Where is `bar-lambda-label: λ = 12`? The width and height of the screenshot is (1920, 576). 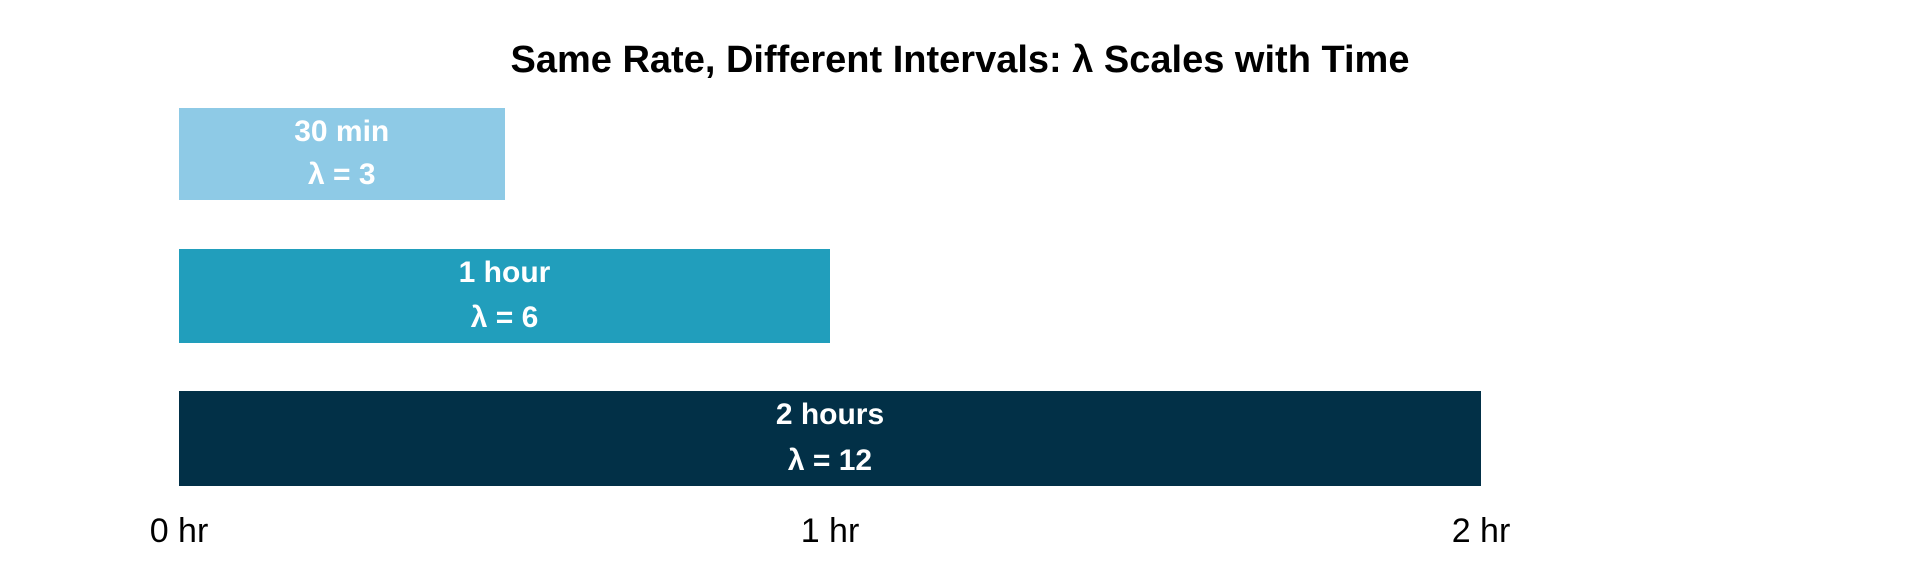 bar-lambda-label: λ = 12 is located at coordinates (830, 460).